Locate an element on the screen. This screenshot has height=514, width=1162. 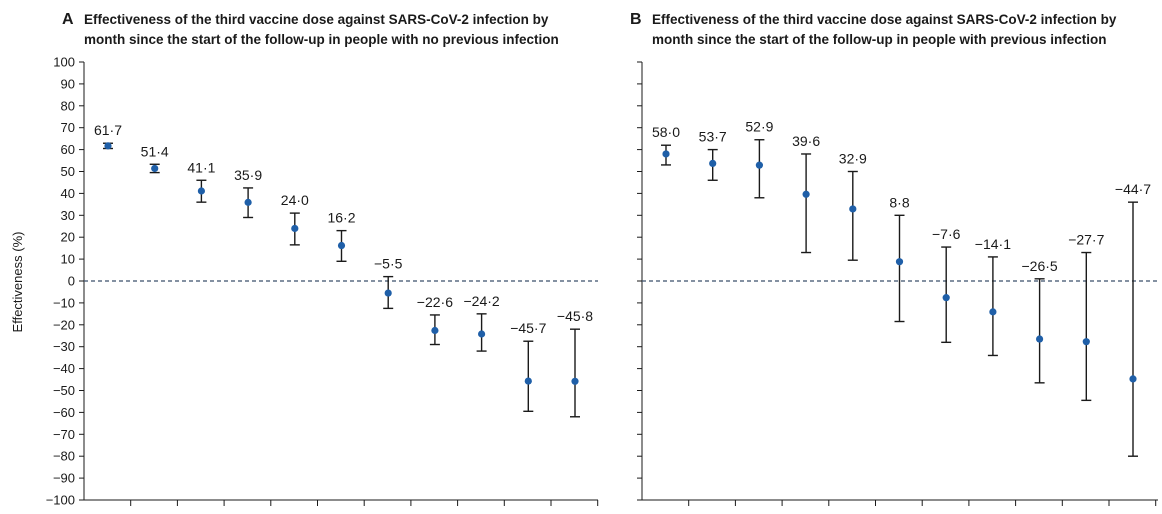
y-tick-label: −60 is located at coordinates (64, 412).